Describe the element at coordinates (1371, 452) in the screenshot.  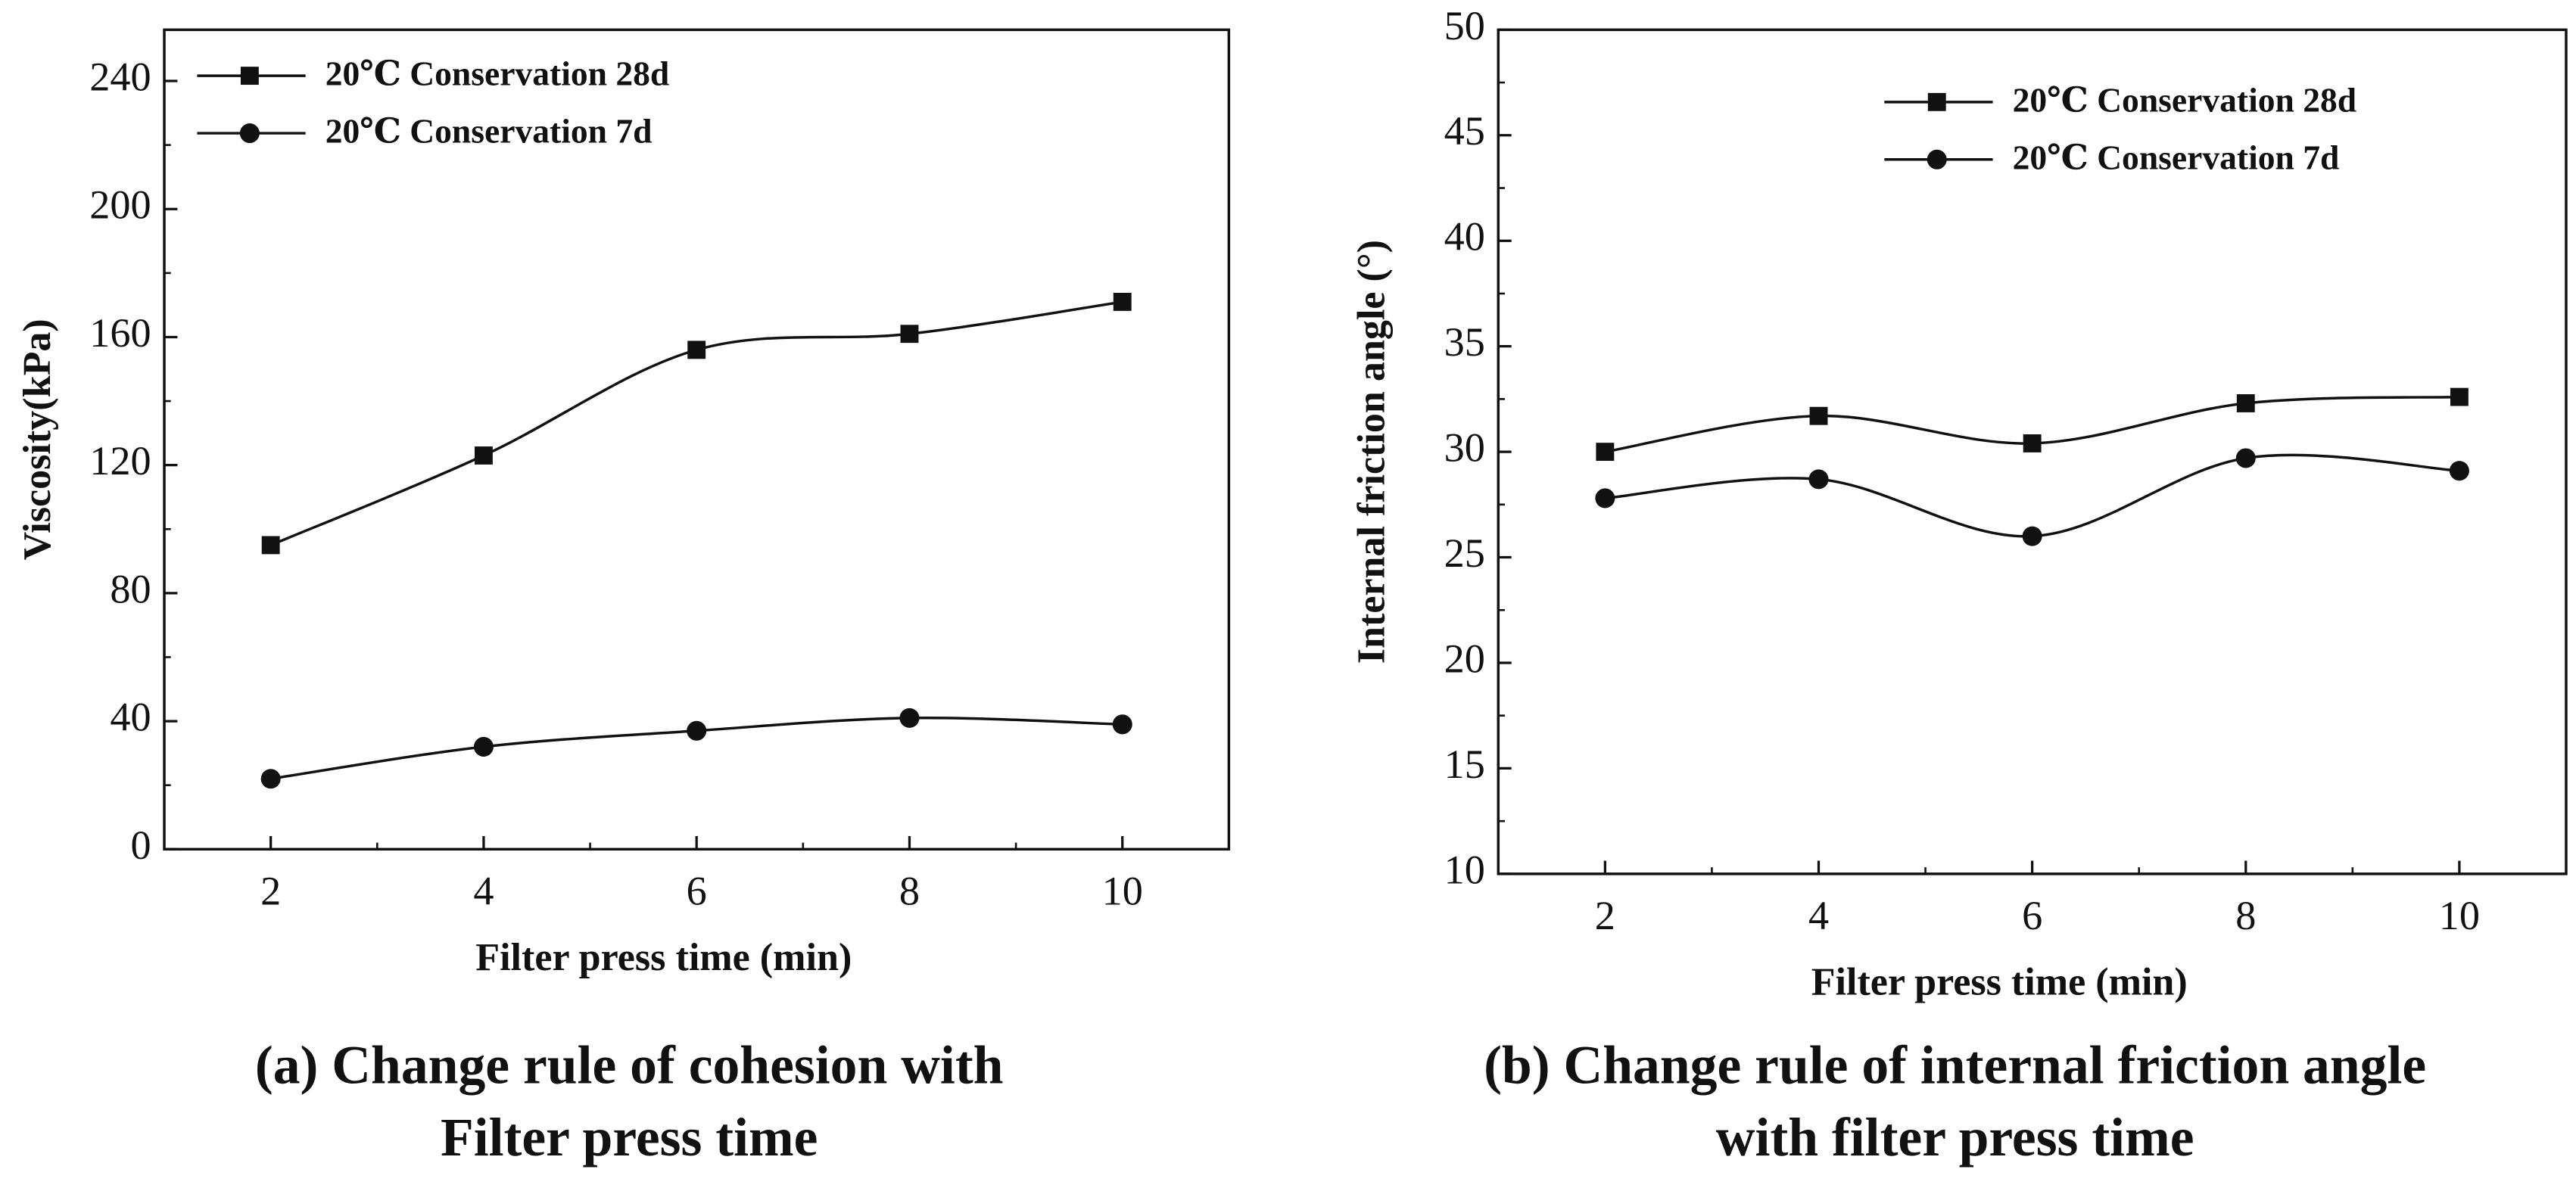
I see `y-axis-label: Internal friction angle (°)` at that location.